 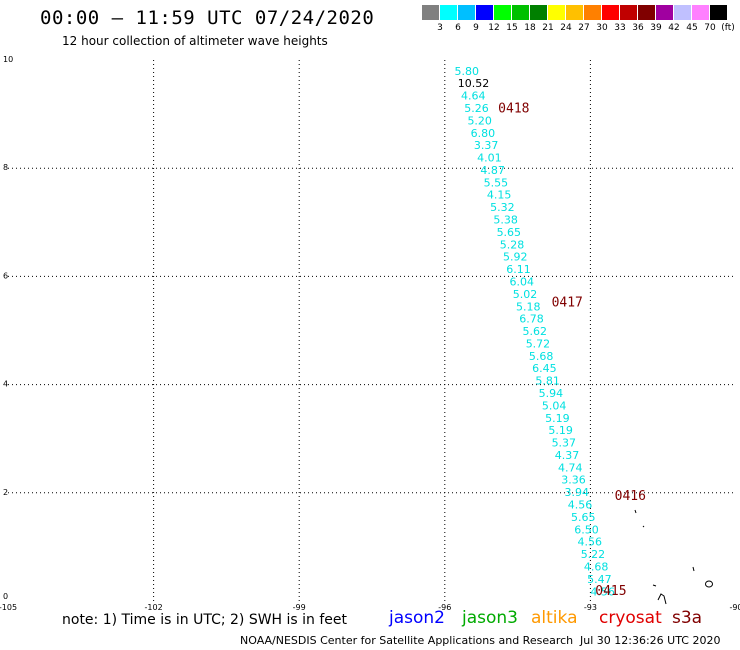 What do you see at coordinates (458, 28) in the screenshot?
I see `legend-label: 6` at bounding box center [458, 28].